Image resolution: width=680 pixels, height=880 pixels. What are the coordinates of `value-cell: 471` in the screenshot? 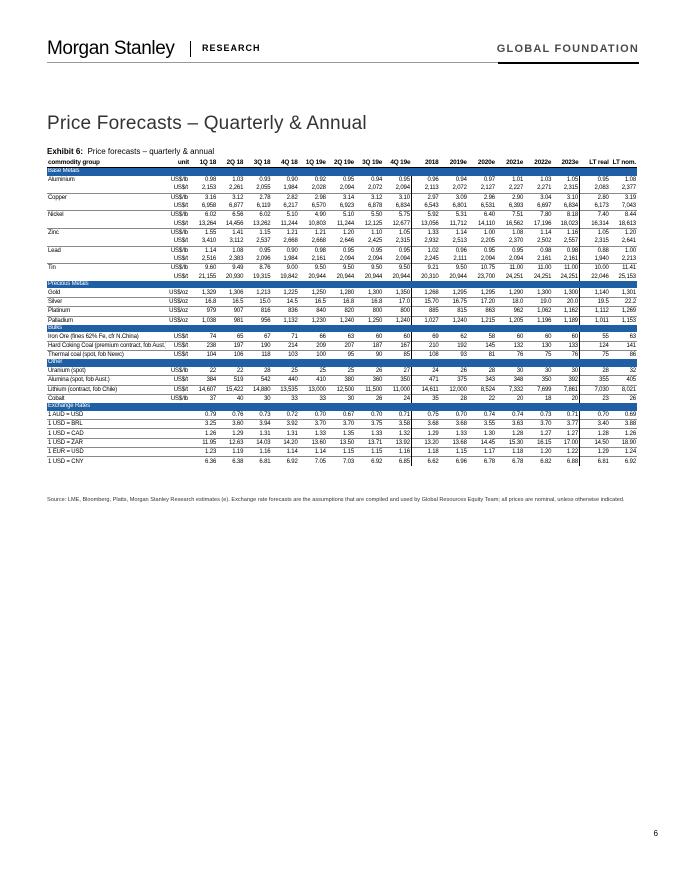 It's located at (425, 380).